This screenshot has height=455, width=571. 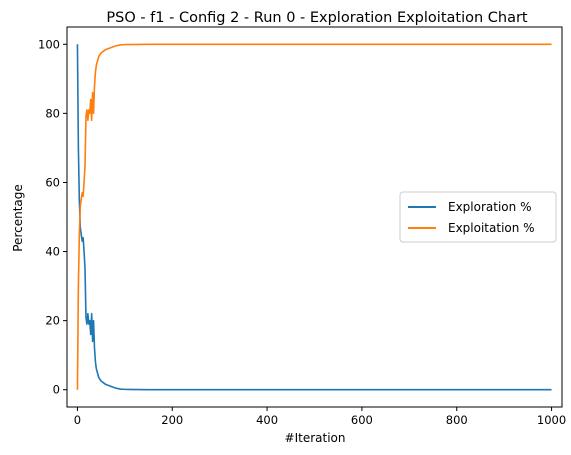 I want to click on x-tick-label: 600, so click(x=362, y=420).